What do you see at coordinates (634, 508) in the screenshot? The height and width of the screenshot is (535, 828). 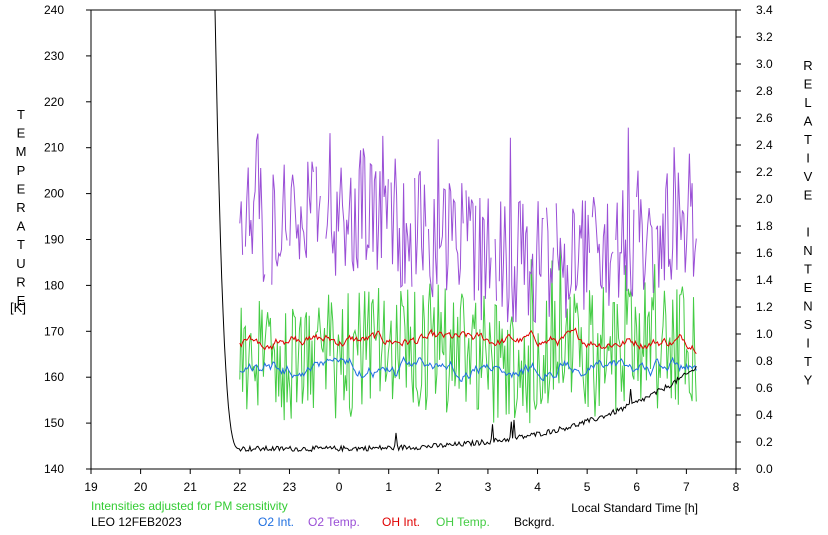 I see `x-axis-label: Local Standard Time [h]` at bounding box center [634, 508].